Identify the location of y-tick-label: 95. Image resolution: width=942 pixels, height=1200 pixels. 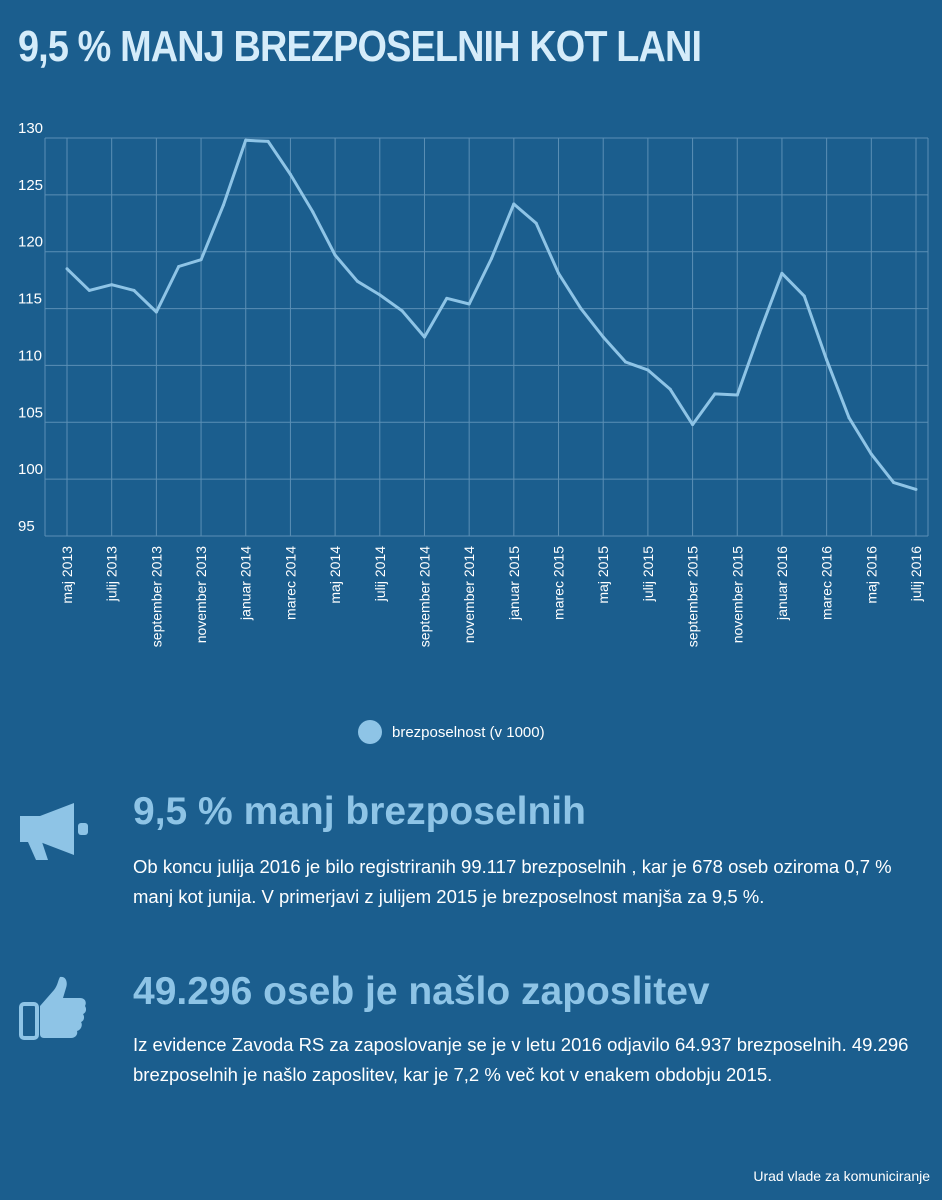
(26, 526).